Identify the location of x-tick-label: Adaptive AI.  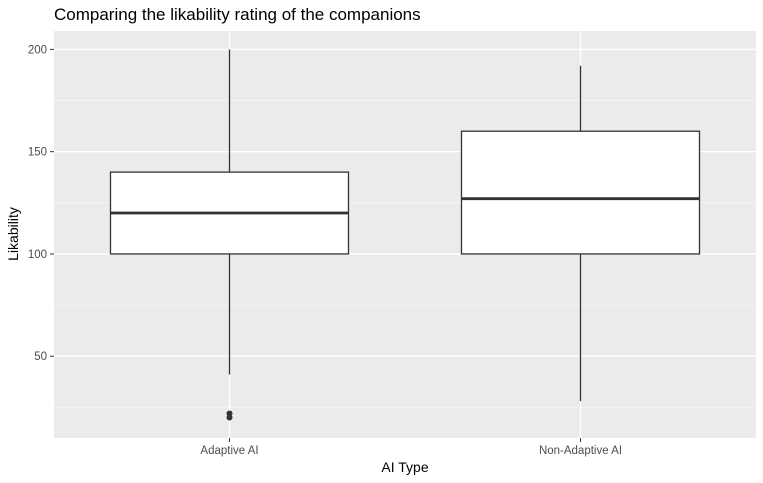
(229, 451).